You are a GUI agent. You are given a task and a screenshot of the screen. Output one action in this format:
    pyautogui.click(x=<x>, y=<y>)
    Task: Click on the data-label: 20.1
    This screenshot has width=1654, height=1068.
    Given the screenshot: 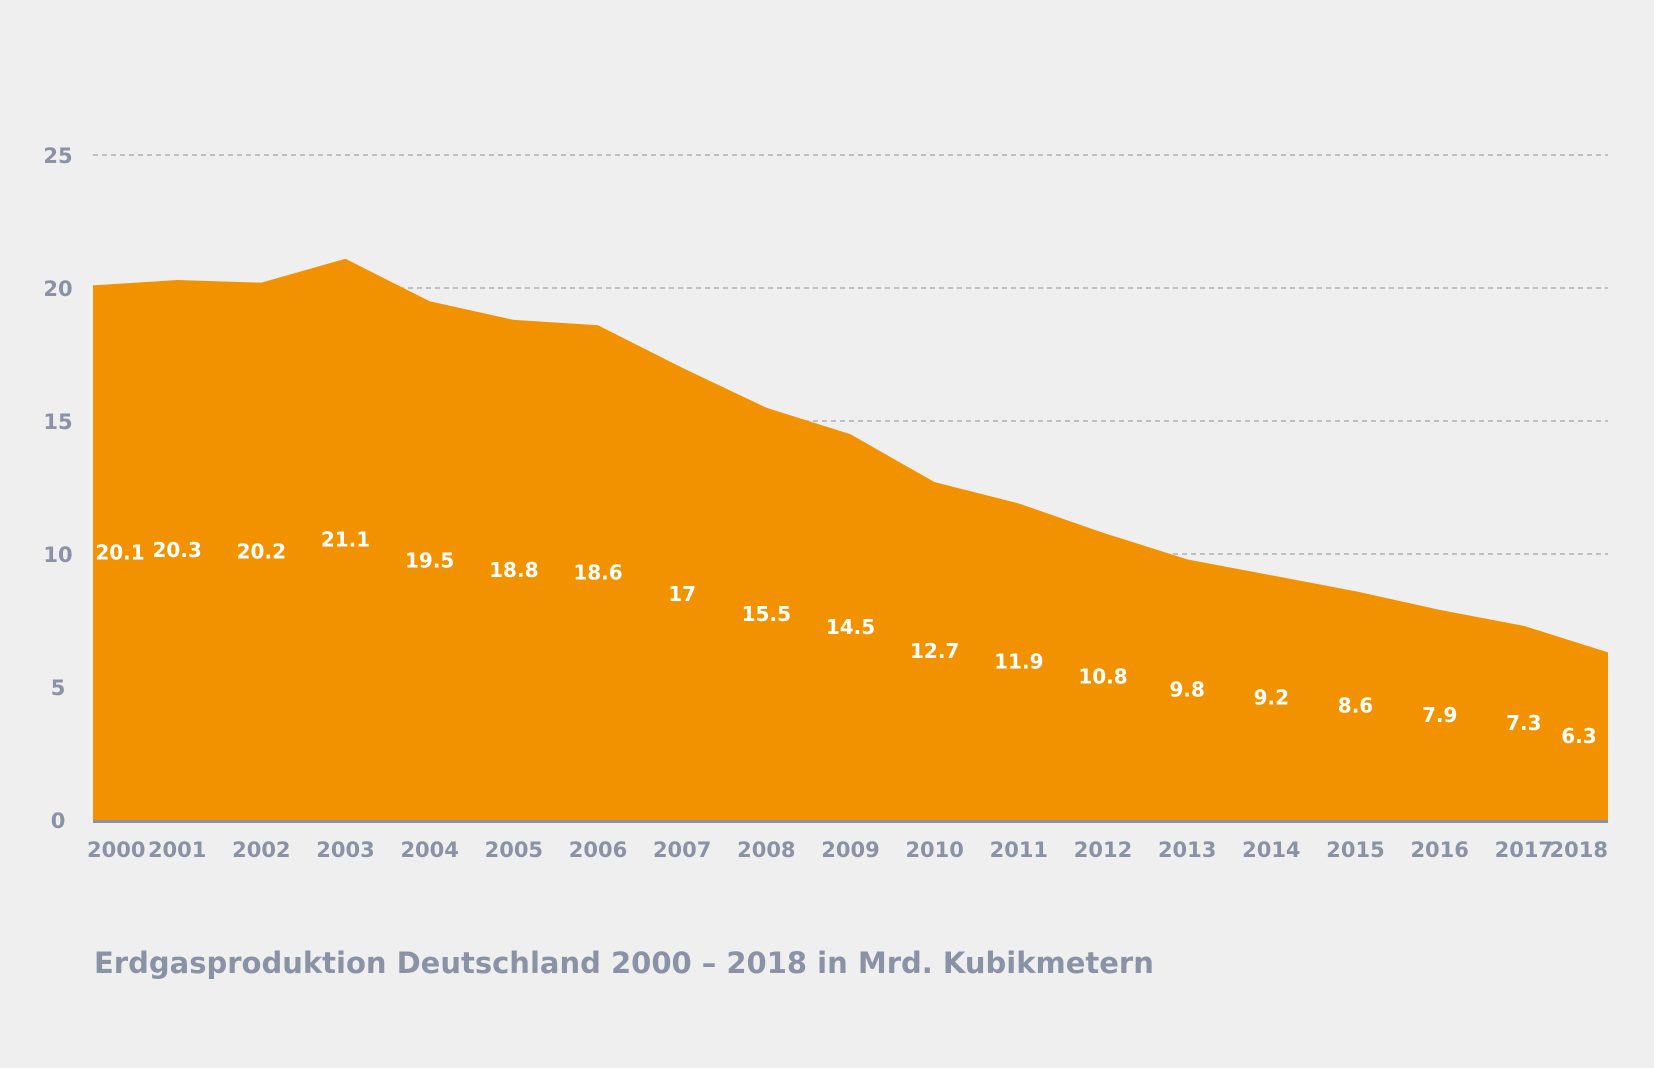 What is the action you would take?
    pyautogui.click(x=119, y=553)
    